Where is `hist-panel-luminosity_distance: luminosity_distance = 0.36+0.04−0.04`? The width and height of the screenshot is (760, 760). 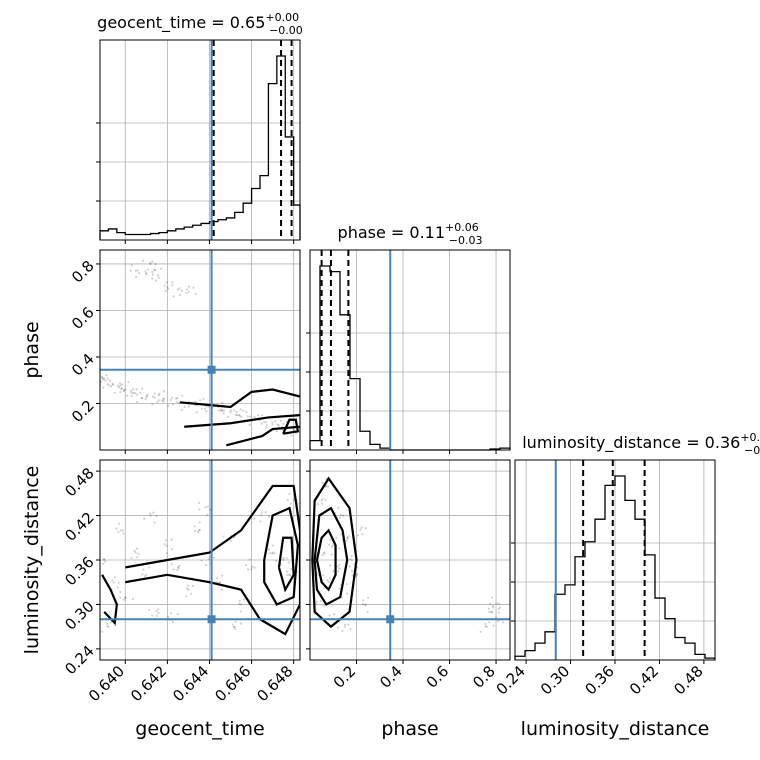 hist-panel-luminosity_distance: luminosity_distance = 0.36+0.04−0.04 is located at coordinates (635, 547).